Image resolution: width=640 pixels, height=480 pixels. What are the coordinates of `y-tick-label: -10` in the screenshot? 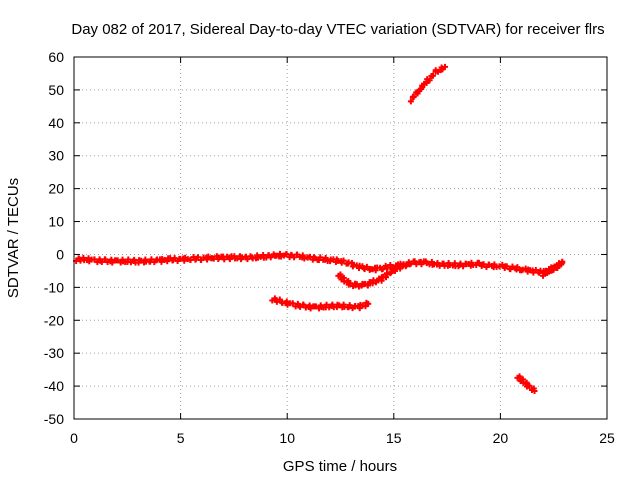 It's located at (54, 287).